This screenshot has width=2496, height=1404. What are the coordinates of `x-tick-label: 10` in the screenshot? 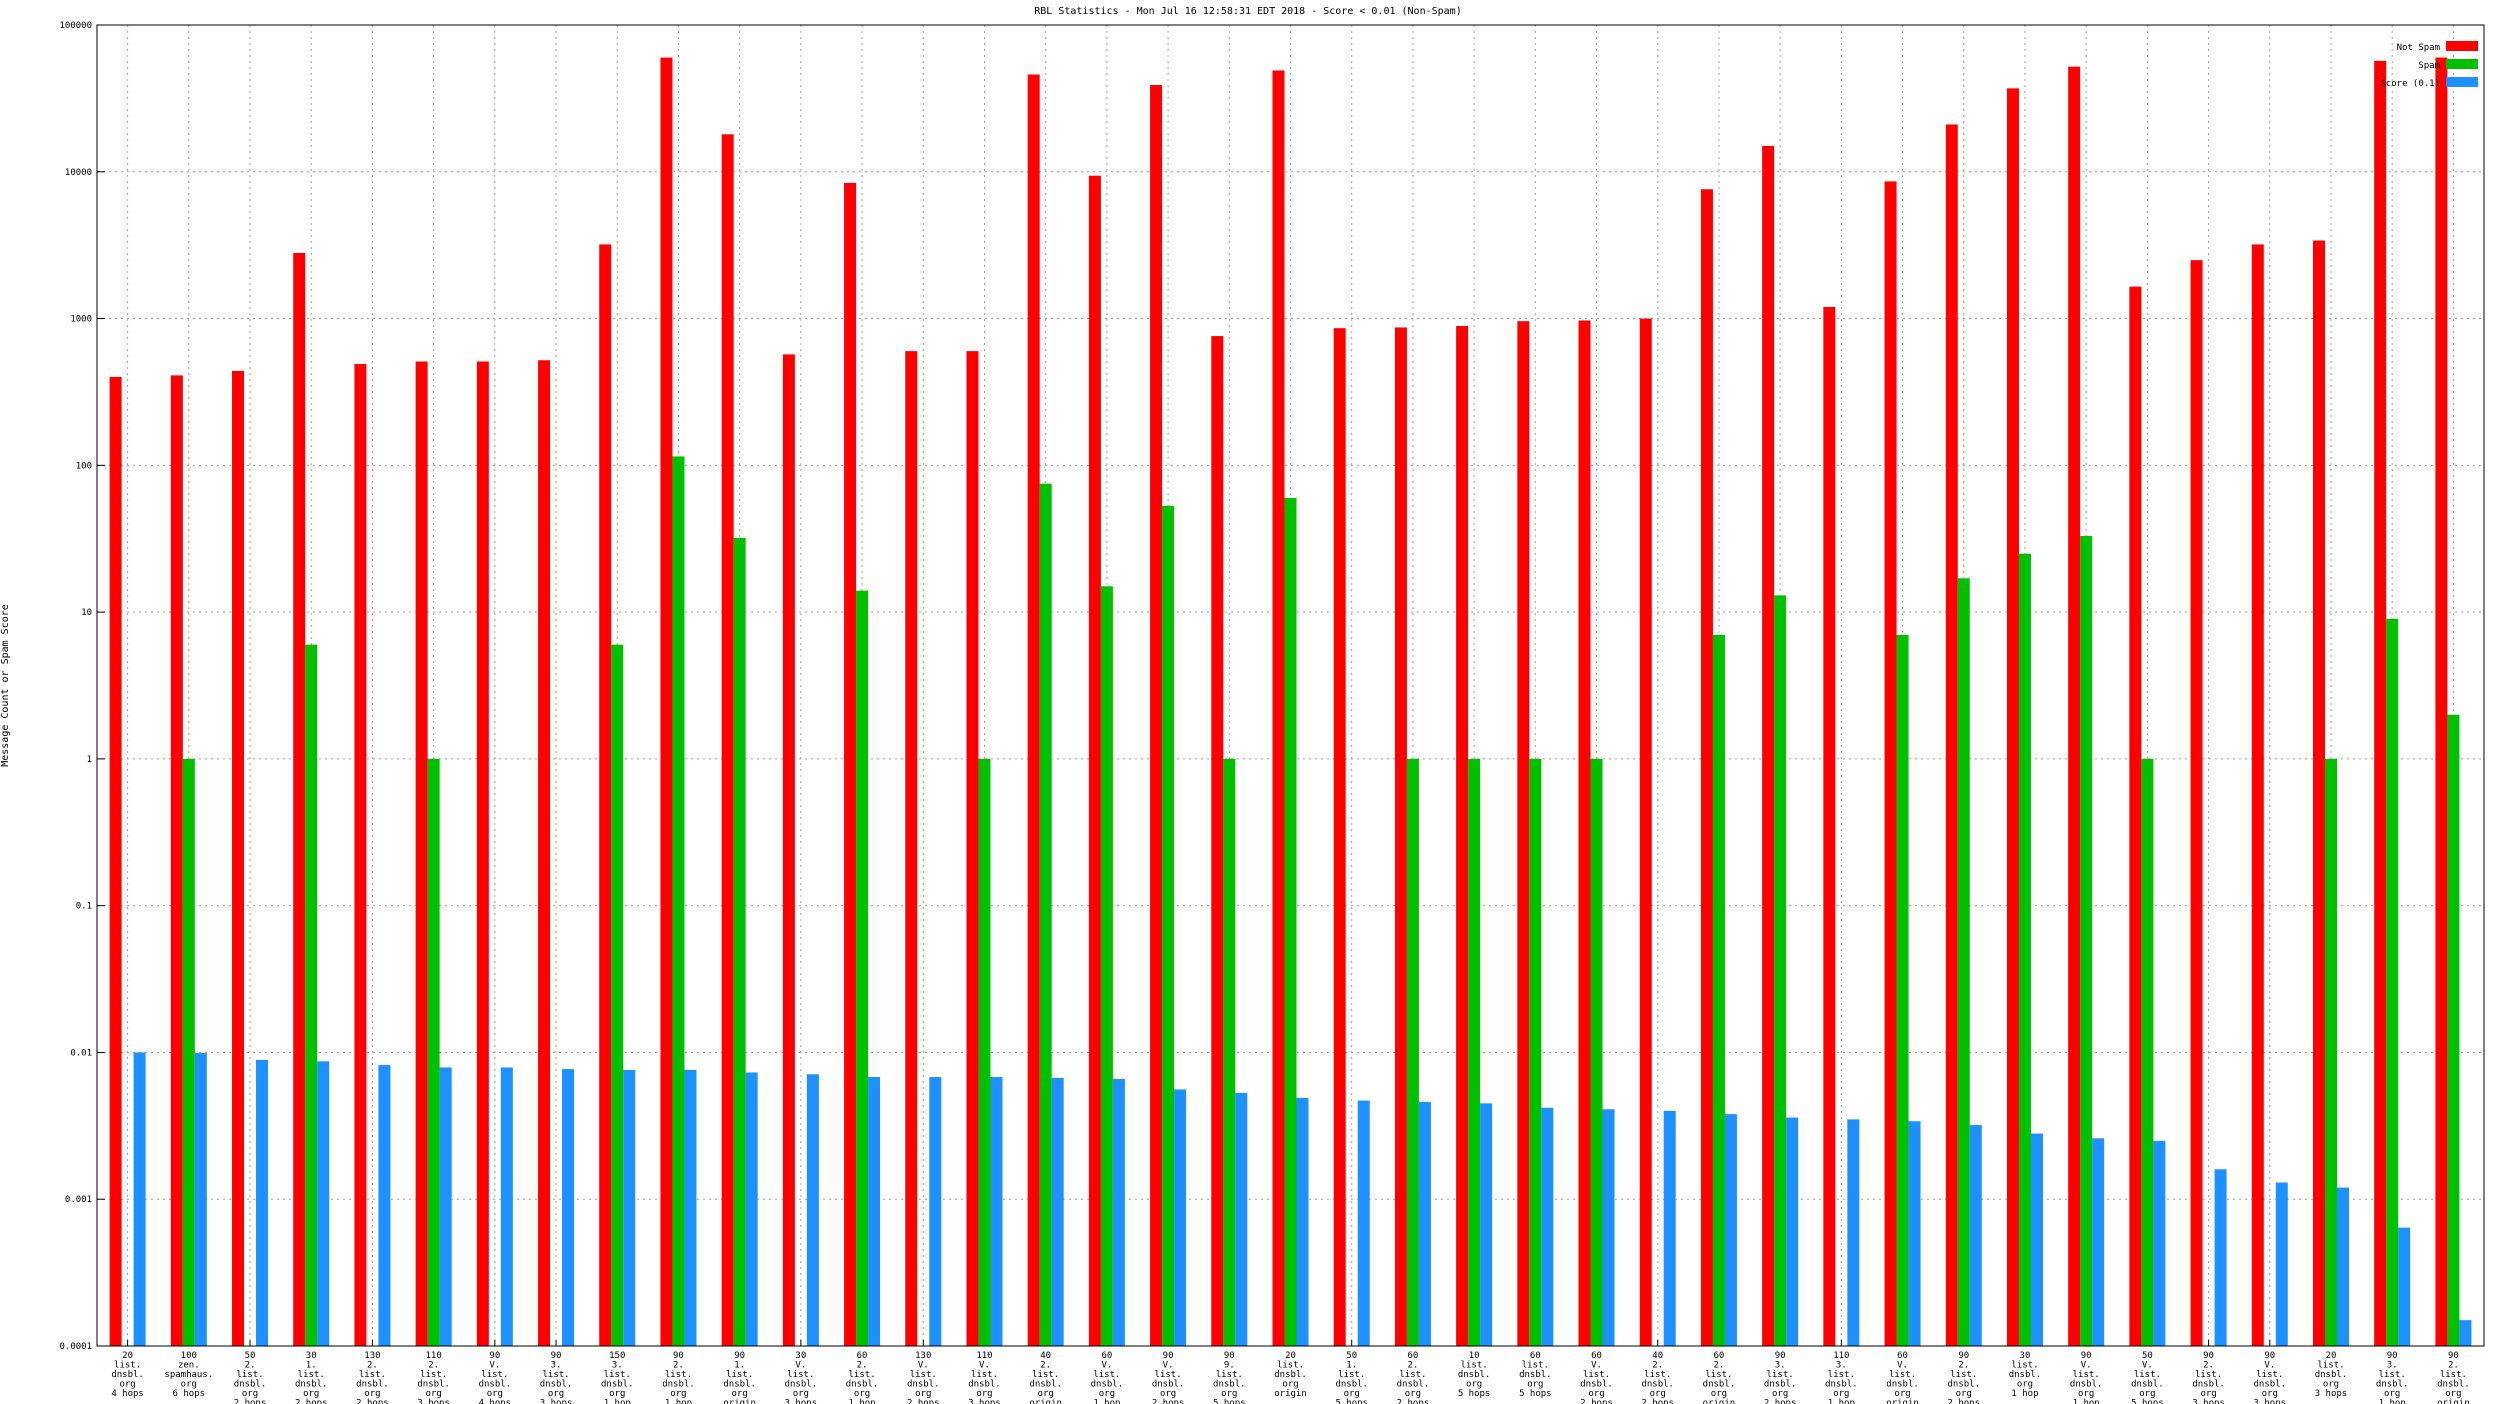 It's located at (1474, 1356).